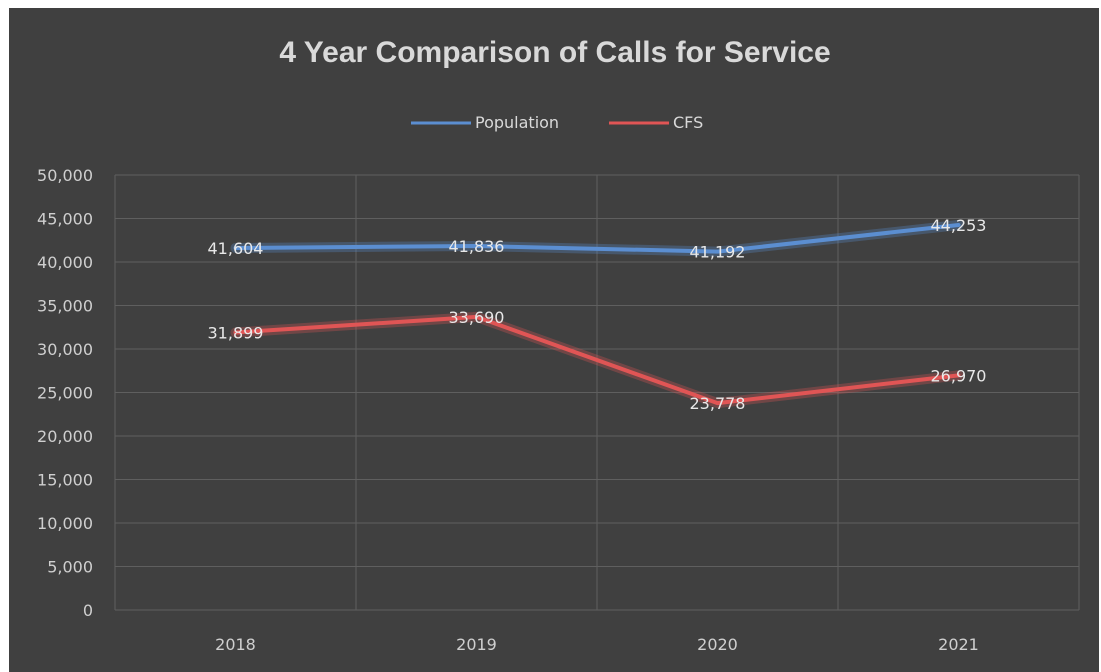 The height and width of the screenshot is (672, 1101). I want to click on y-tick-label: 40,000, so click(65, 262).